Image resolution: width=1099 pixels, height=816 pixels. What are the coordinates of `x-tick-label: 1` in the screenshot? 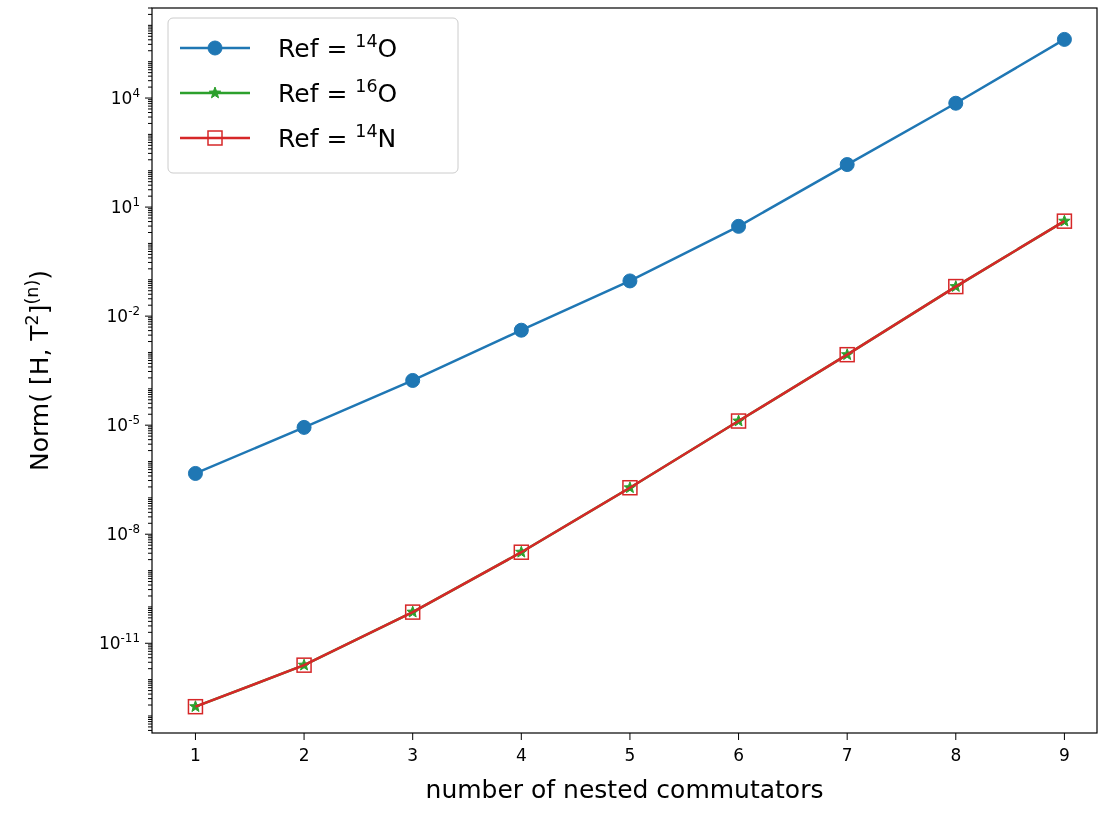 It's located at (195, 755).